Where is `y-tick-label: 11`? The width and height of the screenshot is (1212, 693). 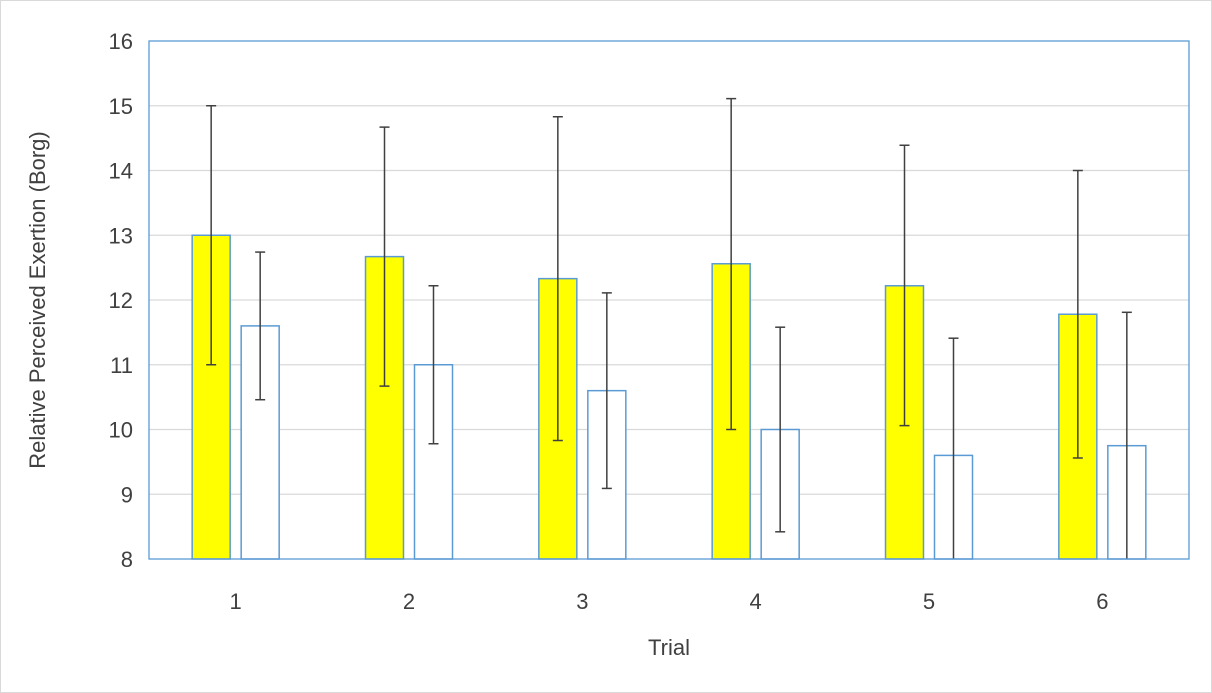 y-tick-label: 11 is located at coordinates (121, 365).